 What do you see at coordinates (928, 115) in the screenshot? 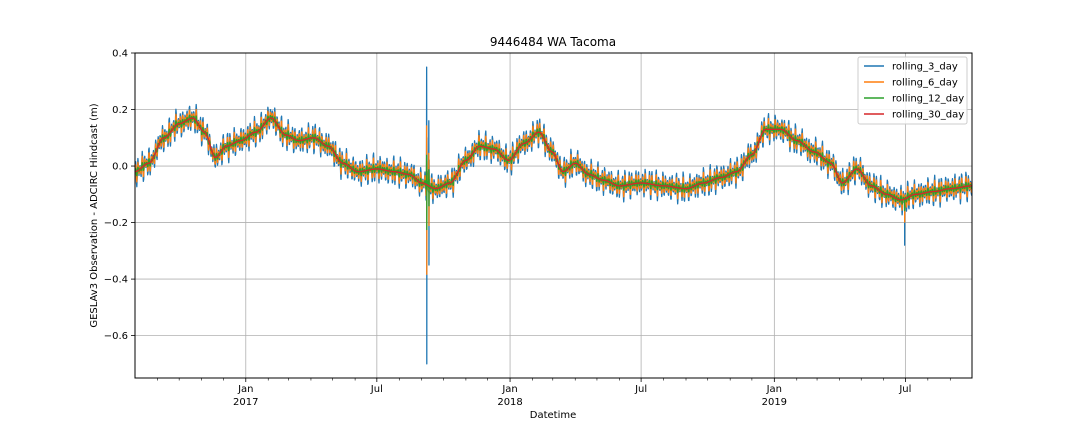
I see `legend-label-rolling-30-day: rolling_30_day` at bounding box center [928, 115].